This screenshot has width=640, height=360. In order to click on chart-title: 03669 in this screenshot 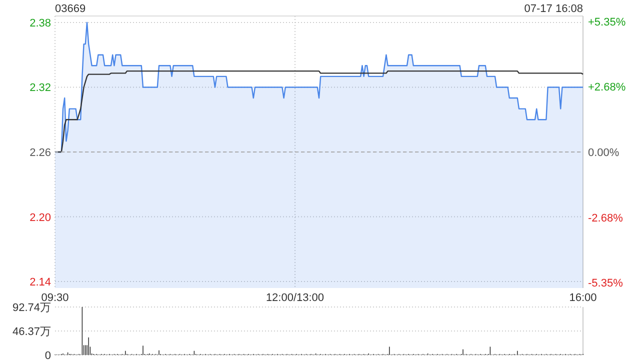, I will do `click(70, 9)`.